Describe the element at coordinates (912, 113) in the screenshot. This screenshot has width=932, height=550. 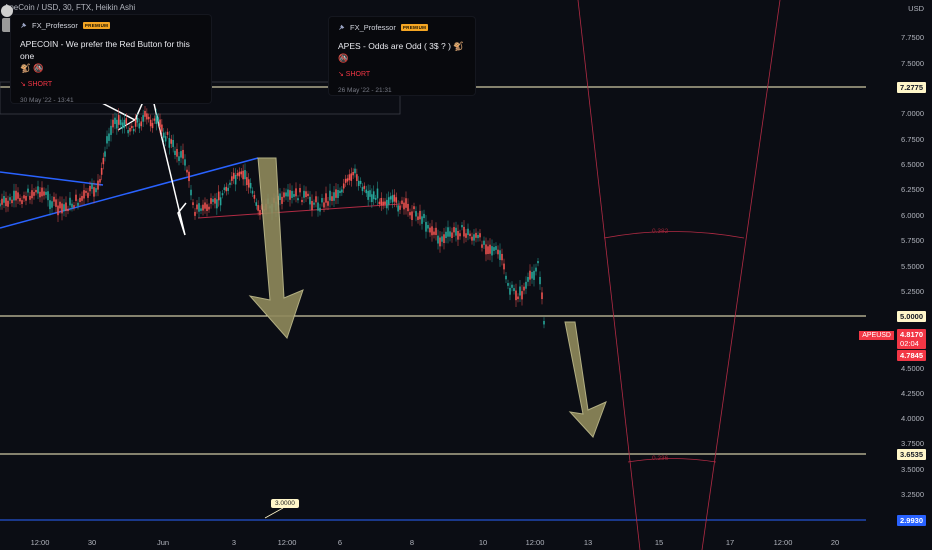
I see `price-tick: 7.0000` at that location.